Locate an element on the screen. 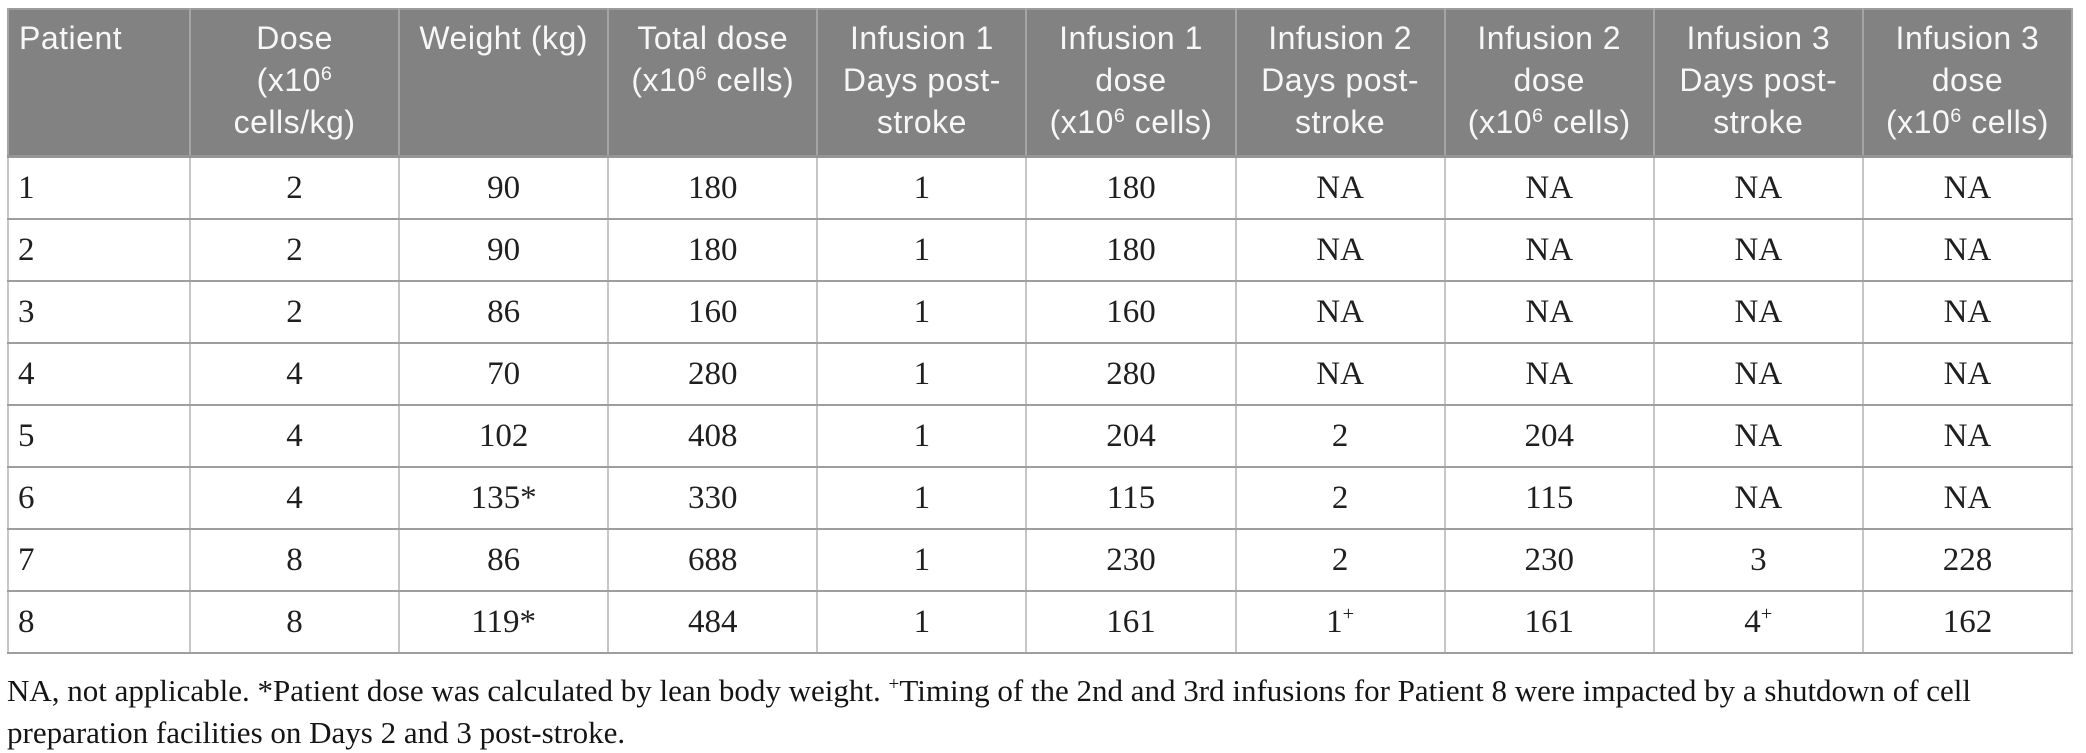  column-header-infusion1-dose: Infusion 1 dose (x106 cells) is located at coordinates (1131, 83).